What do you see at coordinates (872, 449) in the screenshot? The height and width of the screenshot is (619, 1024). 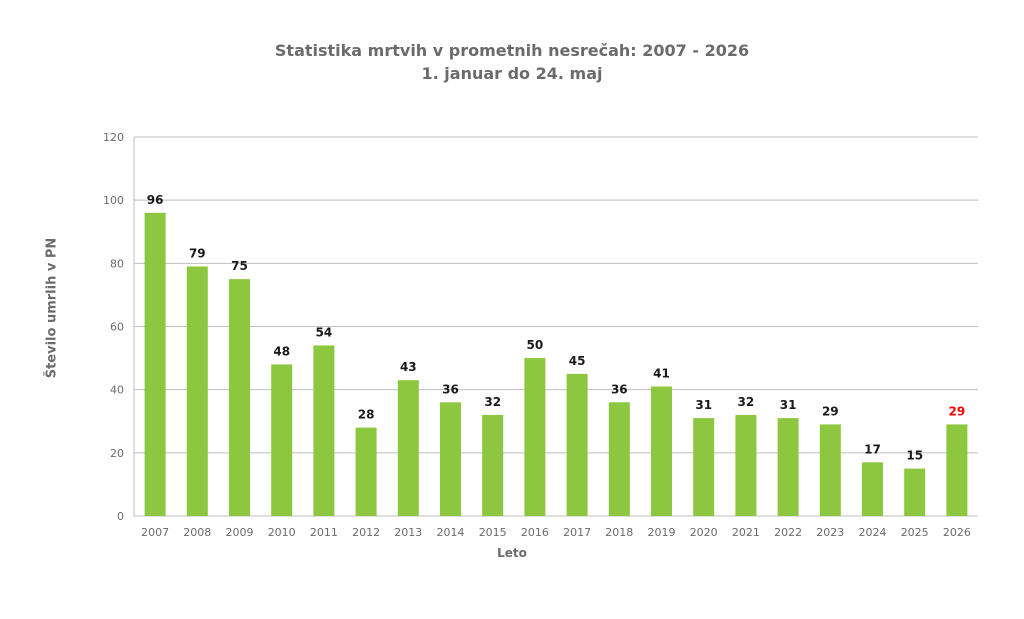 I see `data-label: 17` at bounding box center [872, 449].